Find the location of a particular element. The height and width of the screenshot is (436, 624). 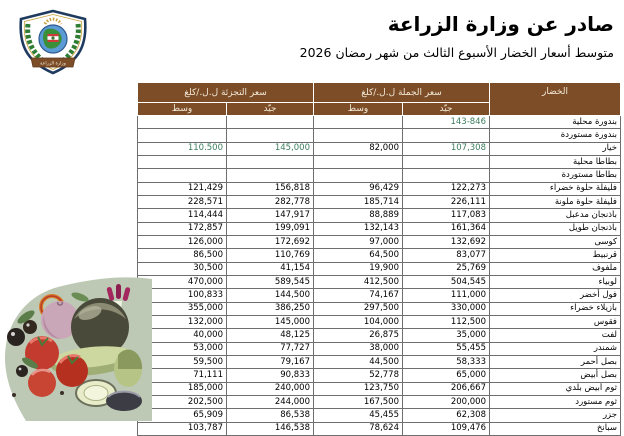

wholesale-good-cell: 111,000 is located at coordinates (446, 295).